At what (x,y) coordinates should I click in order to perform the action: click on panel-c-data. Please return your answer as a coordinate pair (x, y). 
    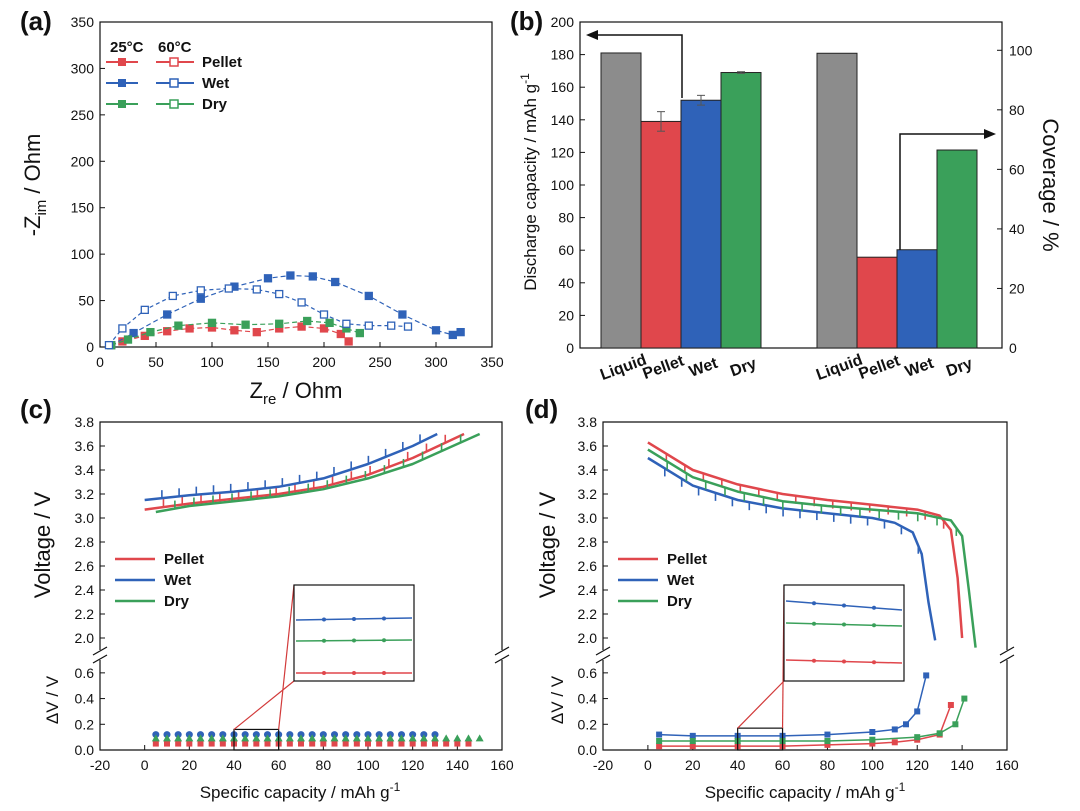
    Looking at the image, I should click on (314, 589).